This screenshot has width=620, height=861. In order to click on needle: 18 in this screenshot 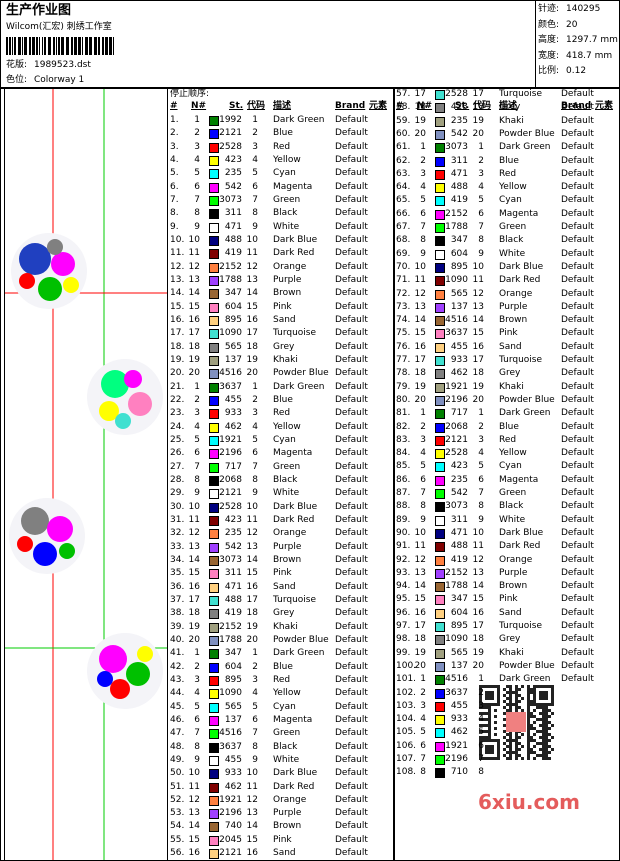, I will do `click(194, 613)`.